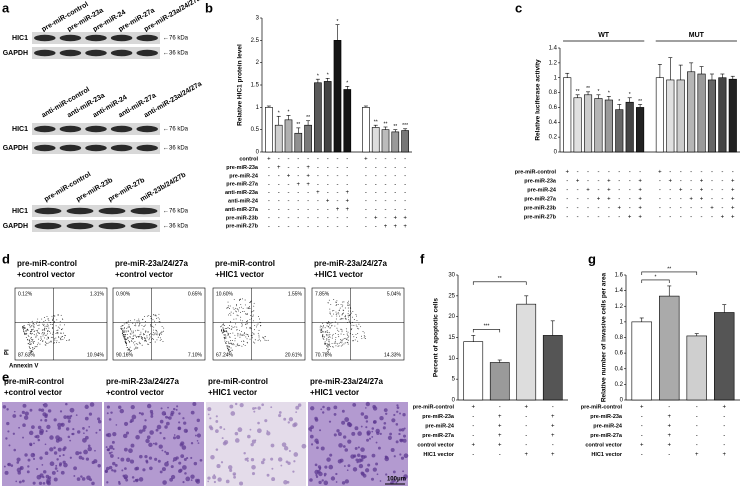  I want to click on blot-strip, so click(96, 211).